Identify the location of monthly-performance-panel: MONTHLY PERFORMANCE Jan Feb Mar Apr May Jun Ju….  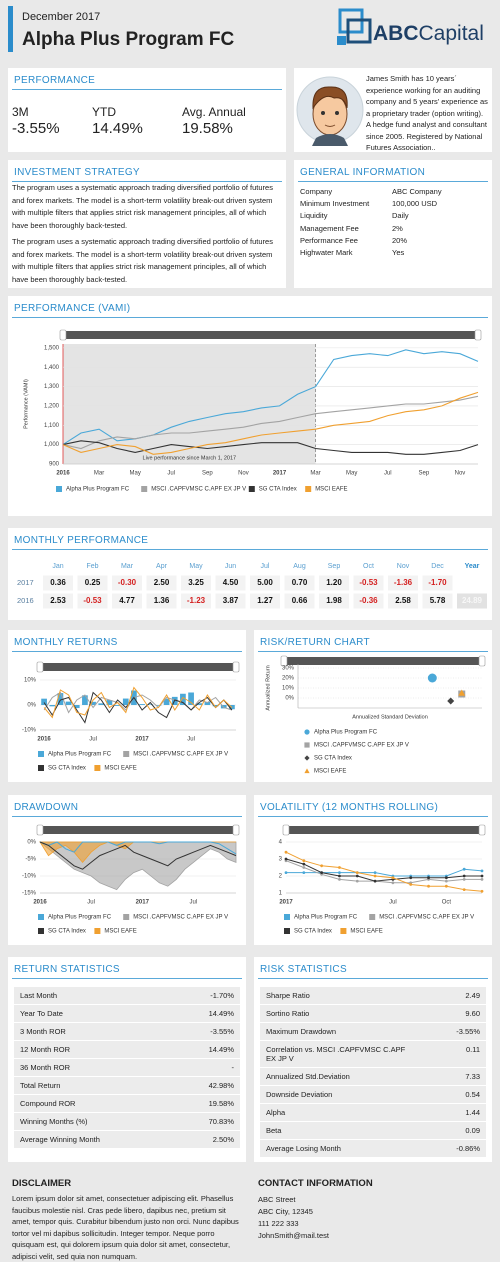
(250, 574).